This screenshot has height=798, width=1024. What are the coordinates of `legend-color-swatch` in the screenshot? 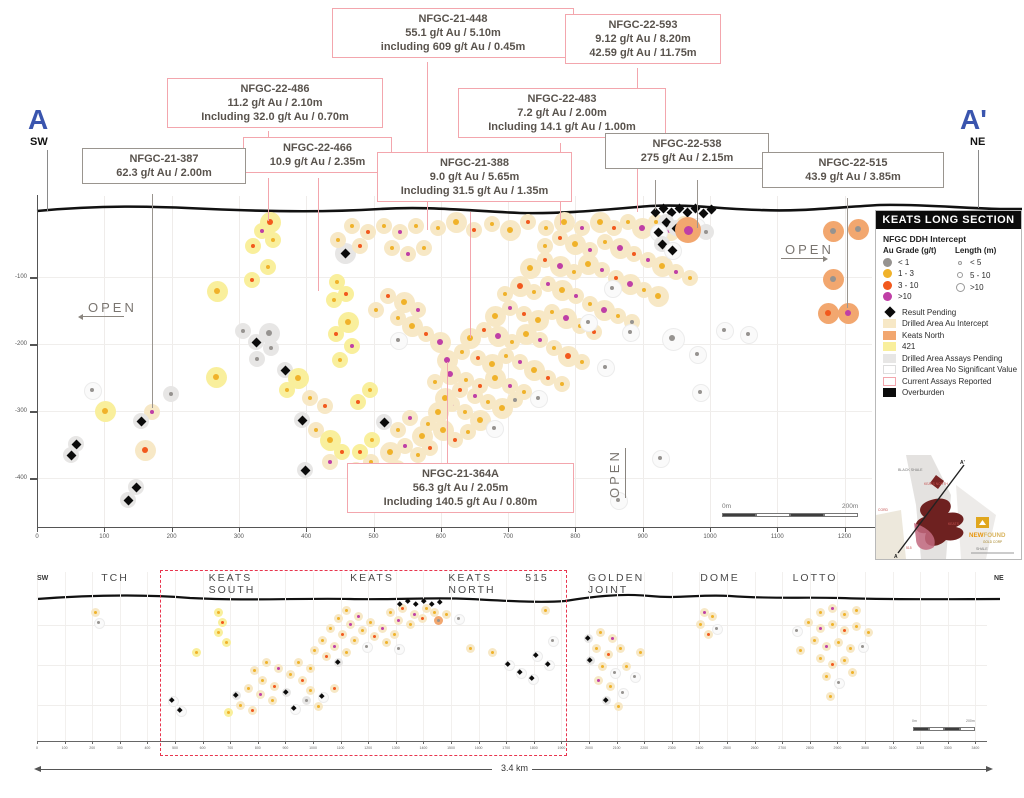 It's located at (889, 358).